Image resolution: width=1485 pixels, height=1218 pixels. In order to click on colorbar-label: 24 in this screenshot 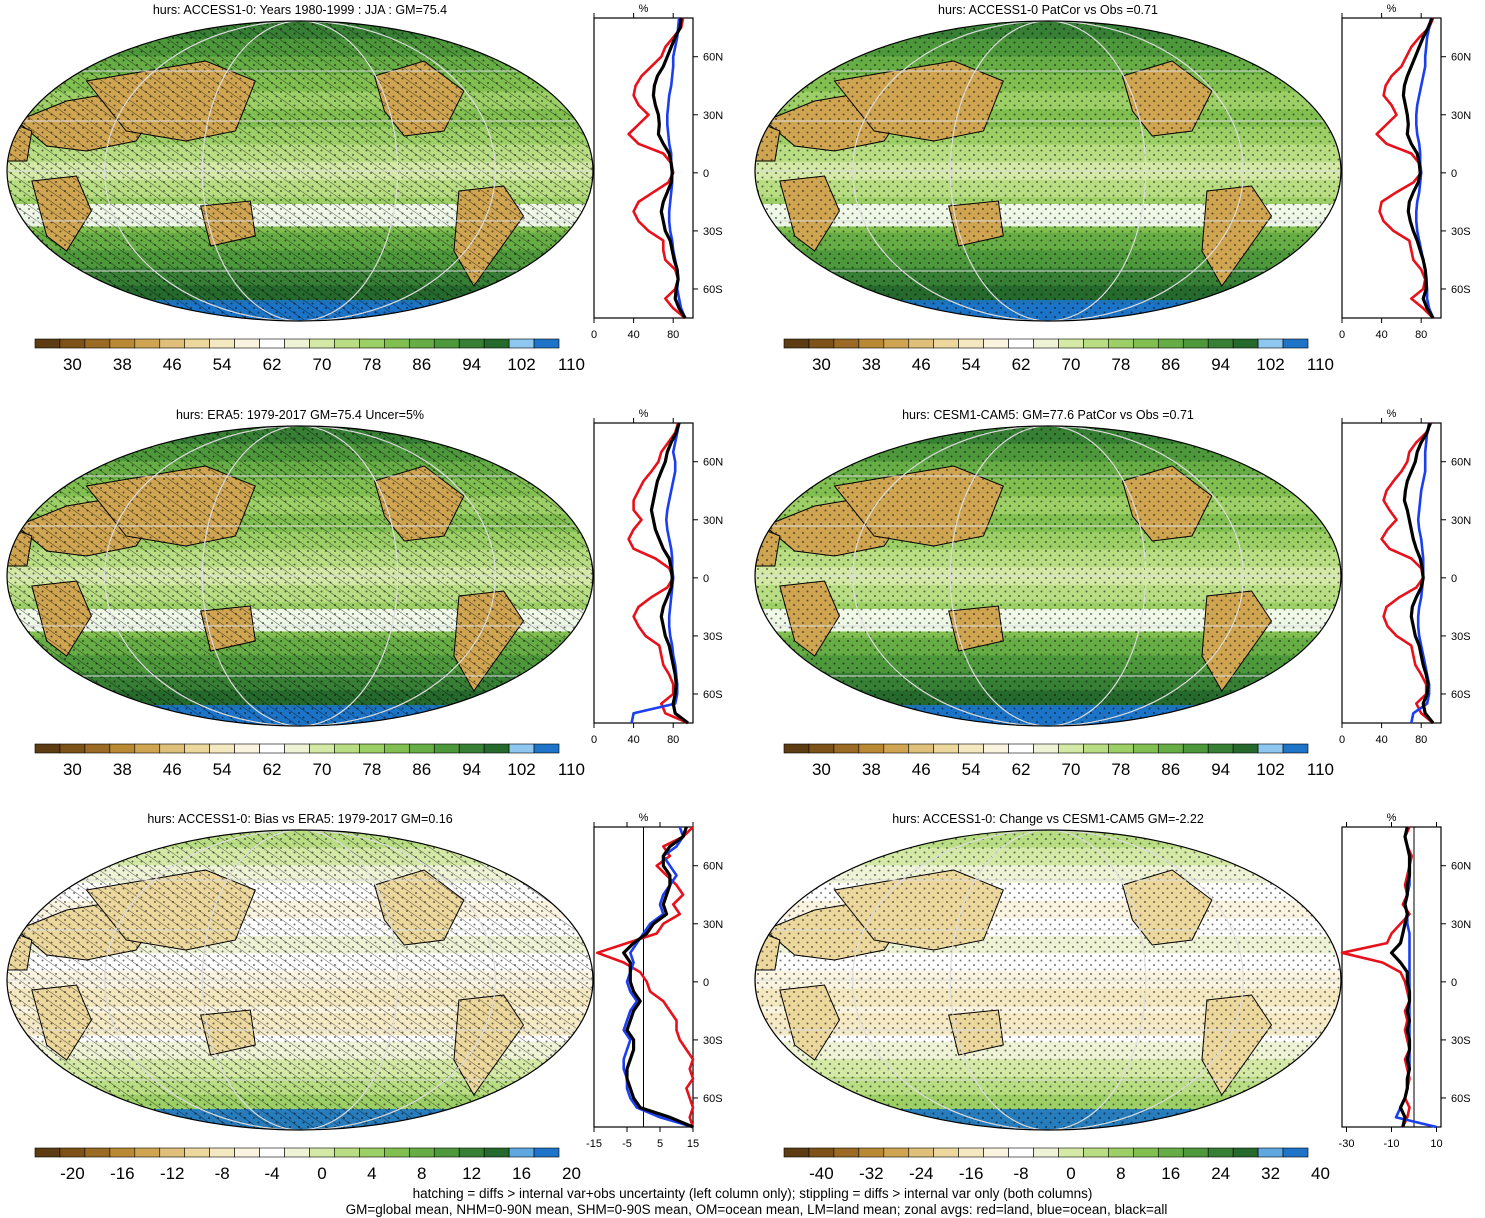, I will do `click(1220, 1173)`.